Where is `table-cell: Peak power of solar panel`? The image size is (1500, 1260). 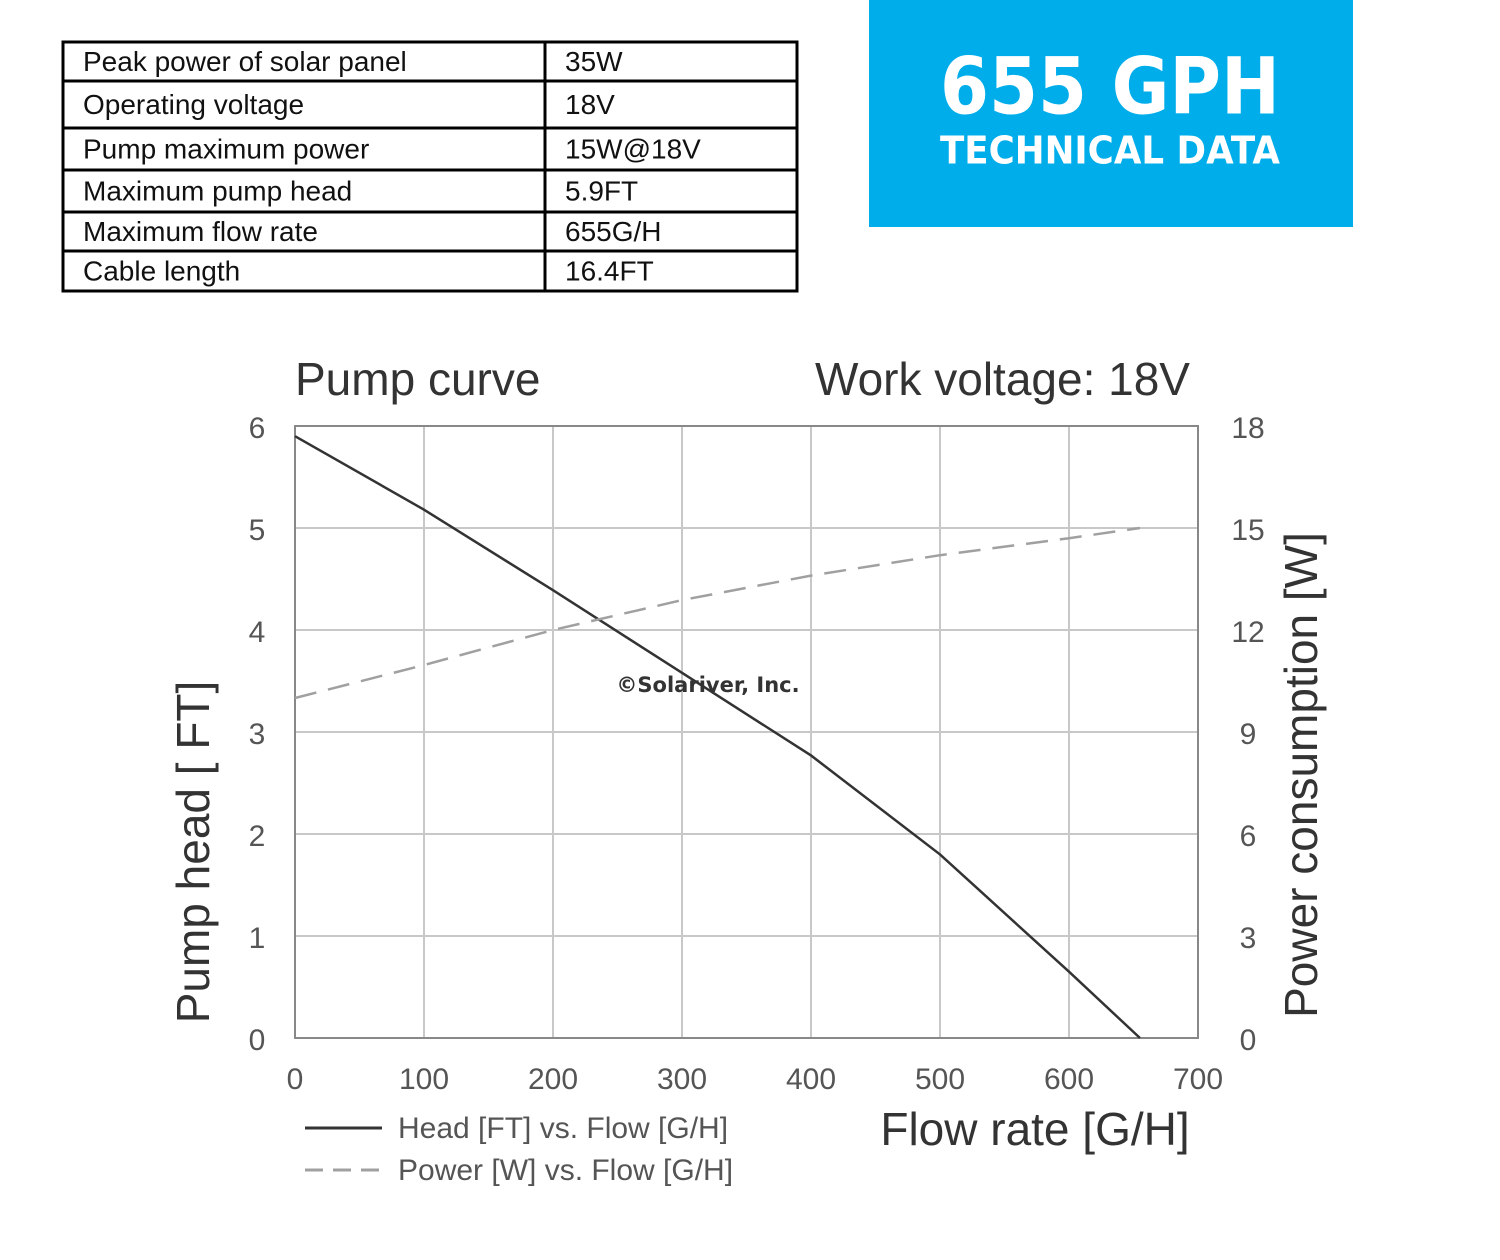
table-cell: Peak power of solar panel is located at coordinates (245, 61).